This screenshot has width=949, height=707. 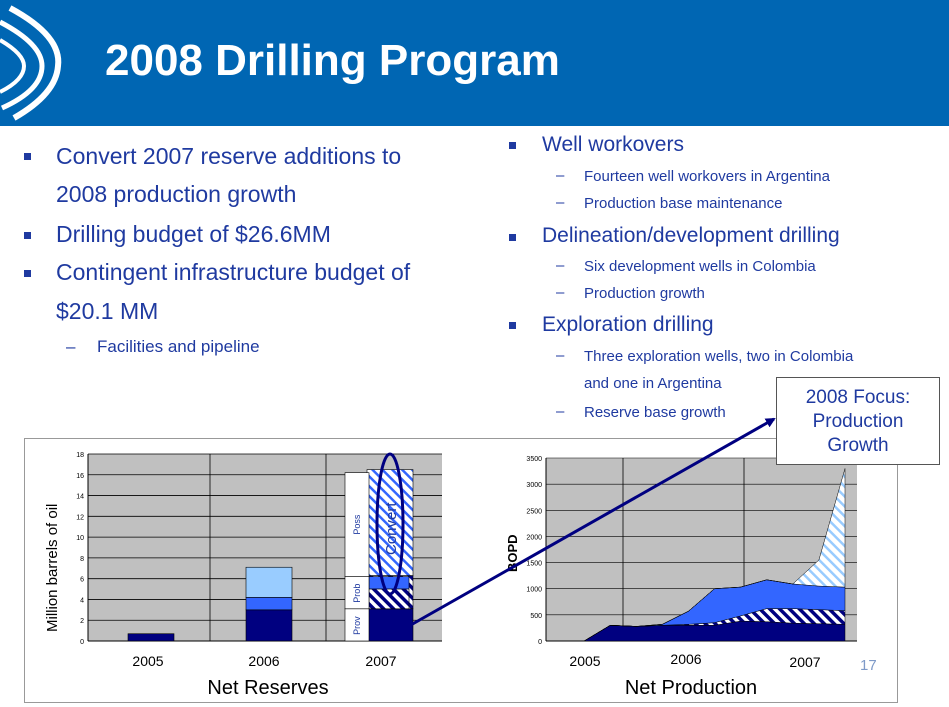 What do you see at coordinates (151, 637) in the screenshot?
I see `bar-prov-2005` at bounding box center [151, 637].